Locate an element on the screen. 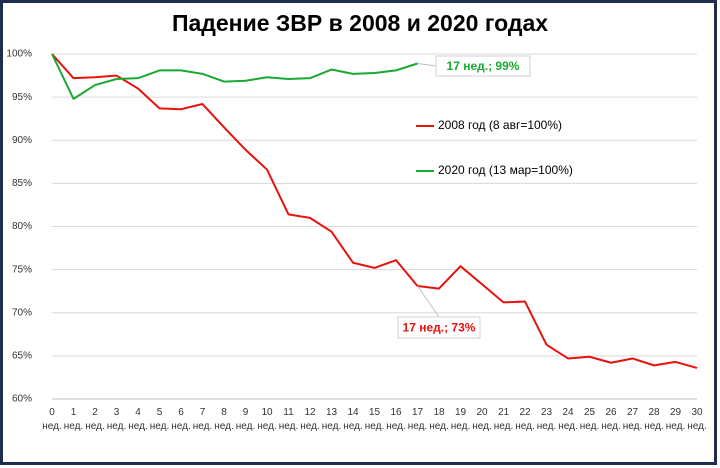 The width and height of the screenshot is (720, 468). x-tick-part: 30 is located at coordinates (697, 412).